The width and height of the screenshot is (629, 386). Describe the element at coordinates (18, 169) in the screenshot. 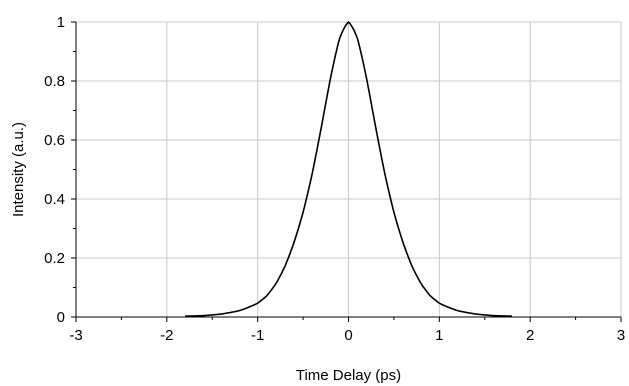

I see `y-axis-title: Intensity (a.u.)` at that location.